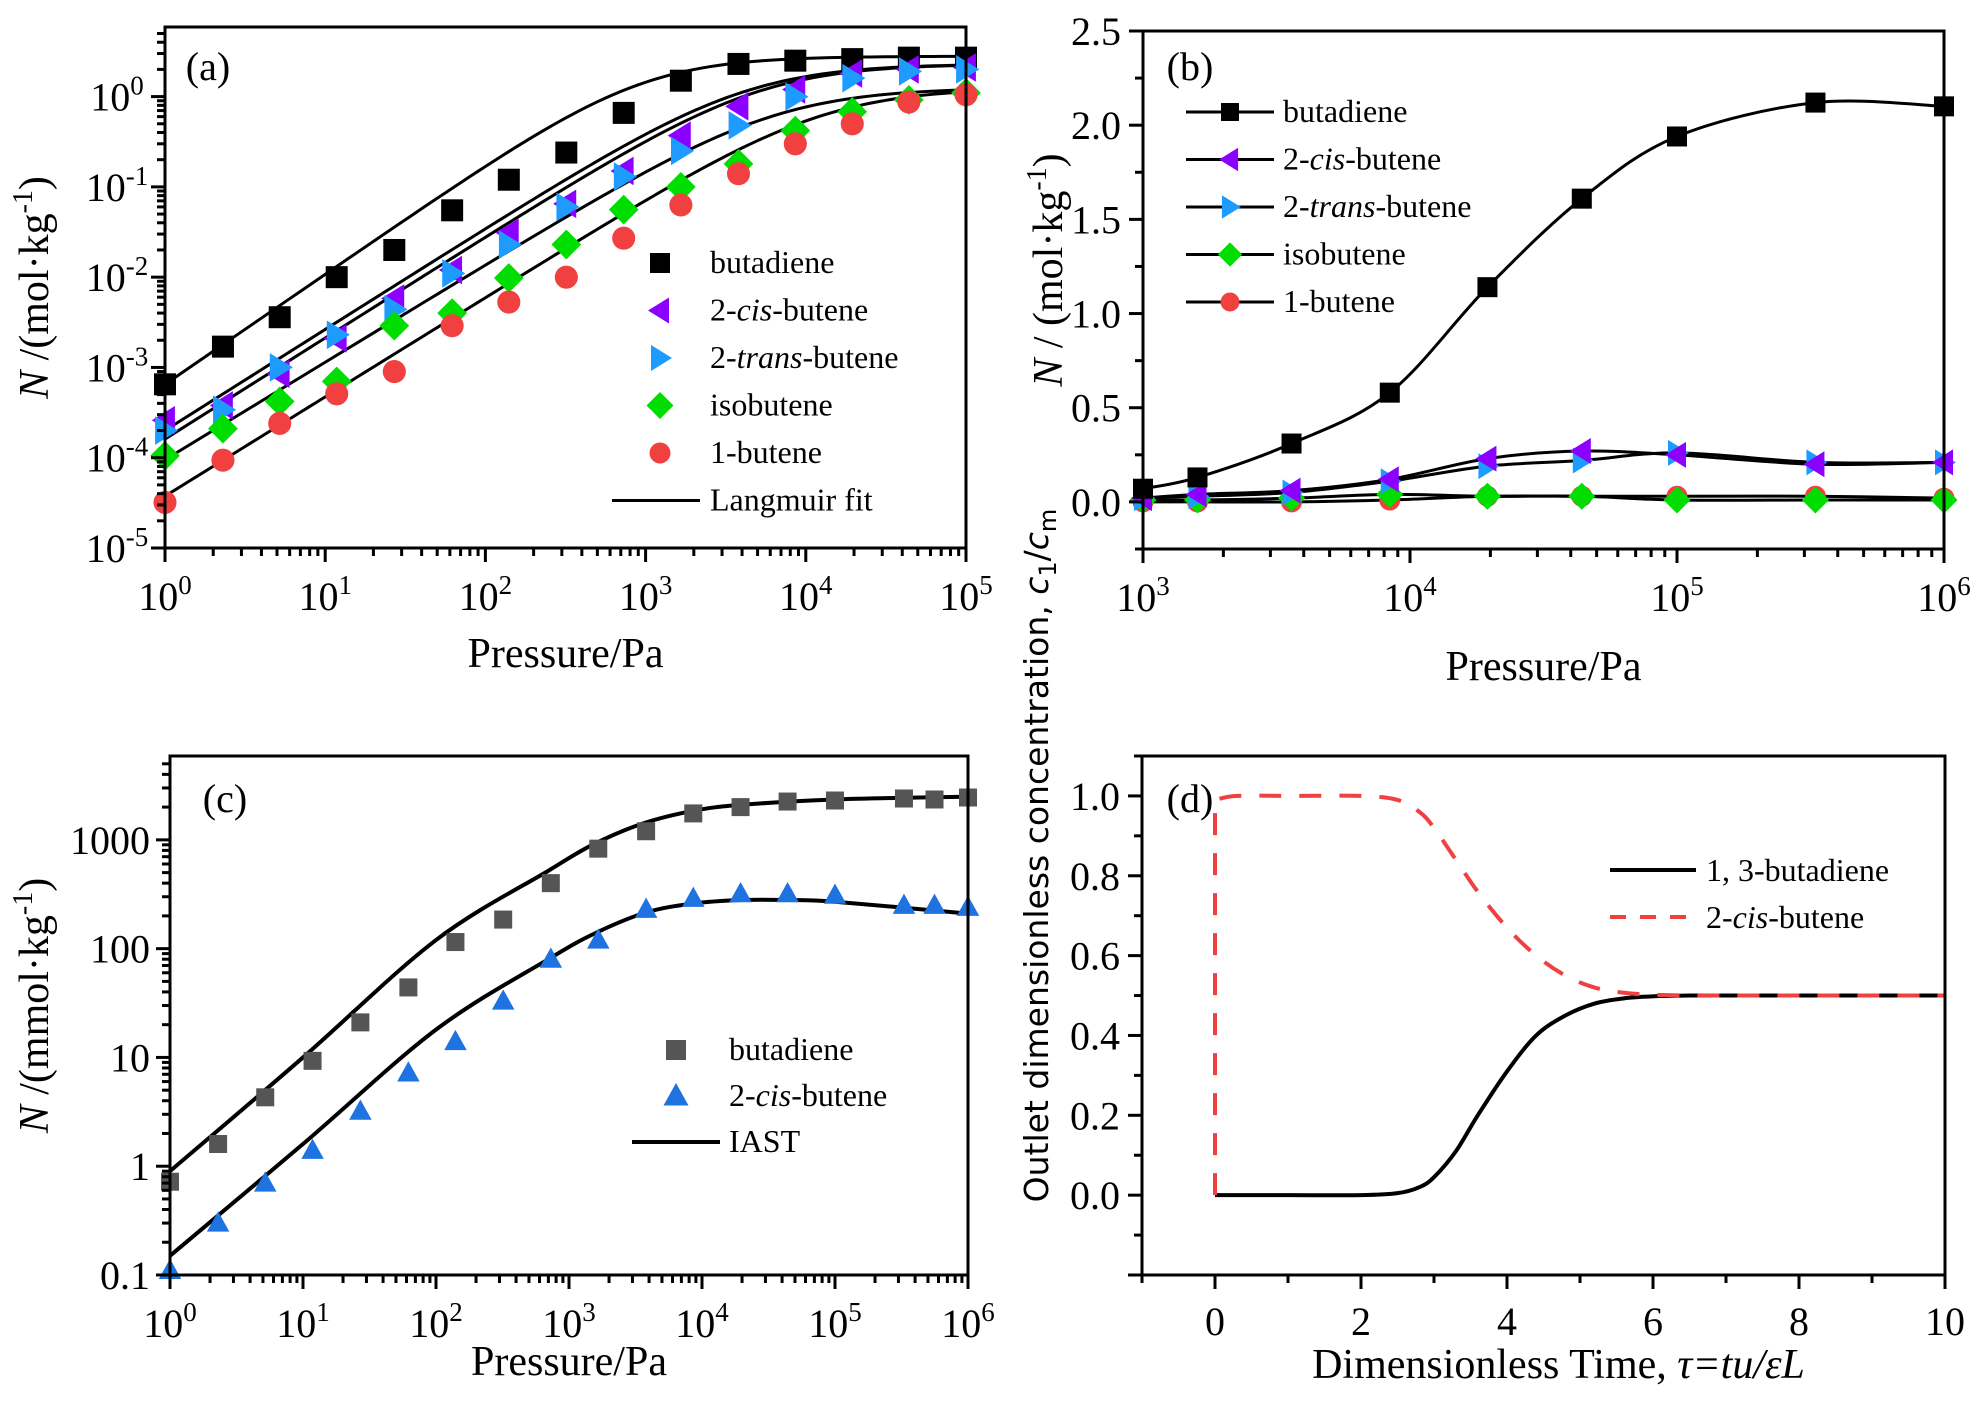 The height and width of the screenshot is (1404, 1984). What do you see at coordinates (1944, 595) in the screenshot?
I see `x-tick-label: 10⁶` at bounding box center [1944, 595].